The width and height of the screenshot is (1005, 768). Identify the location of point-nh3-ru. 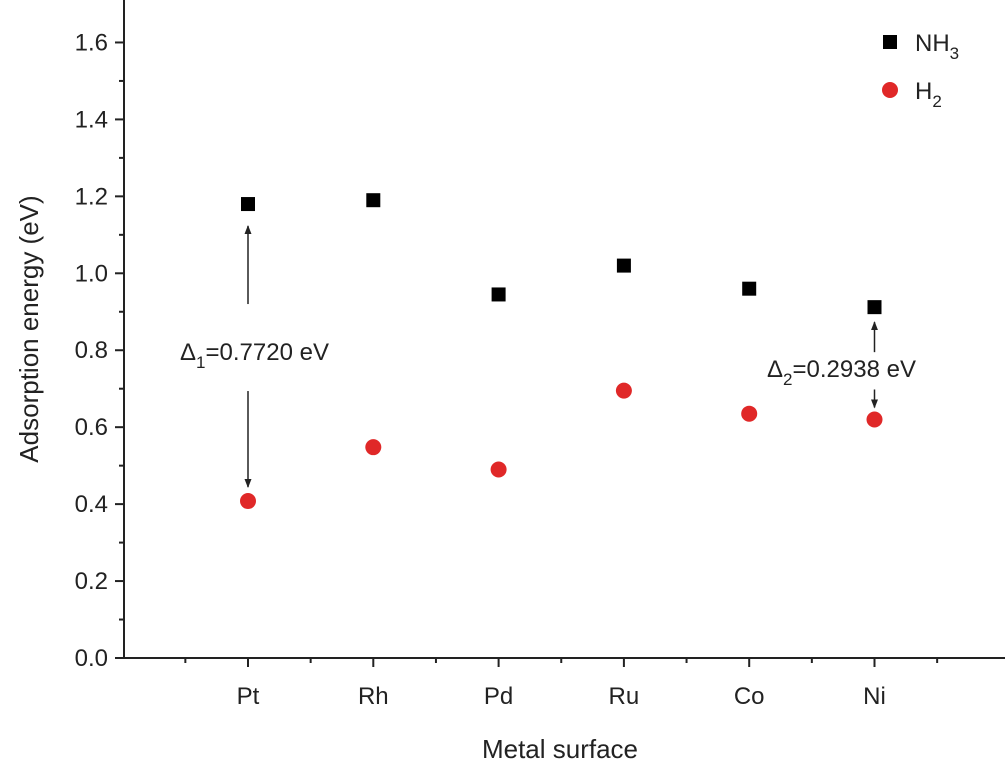
(623, 265).